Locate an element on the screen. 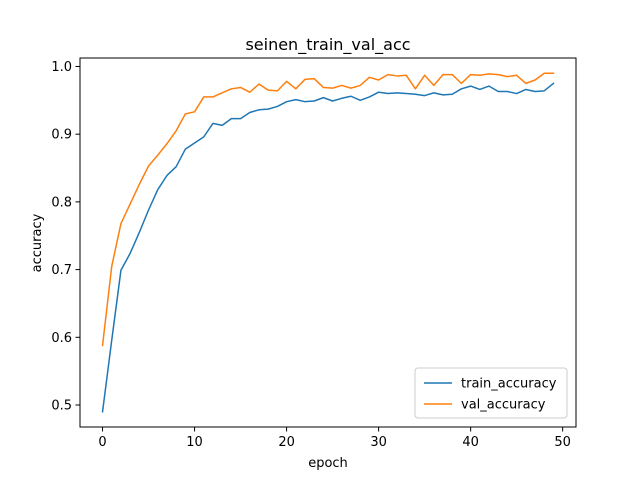  x-tick-label: 50 is located at coordinates (562, 442).